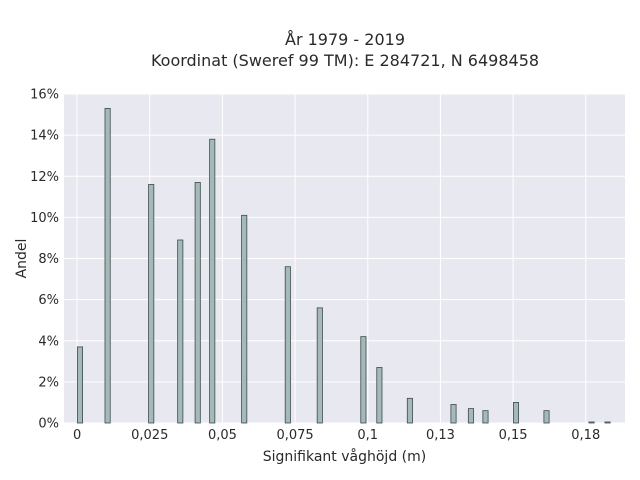 The image size is (640, 480). Describe the element at coordinates (44, 95) in the screenshot. I see `y-tick-label: 16%` at that location.